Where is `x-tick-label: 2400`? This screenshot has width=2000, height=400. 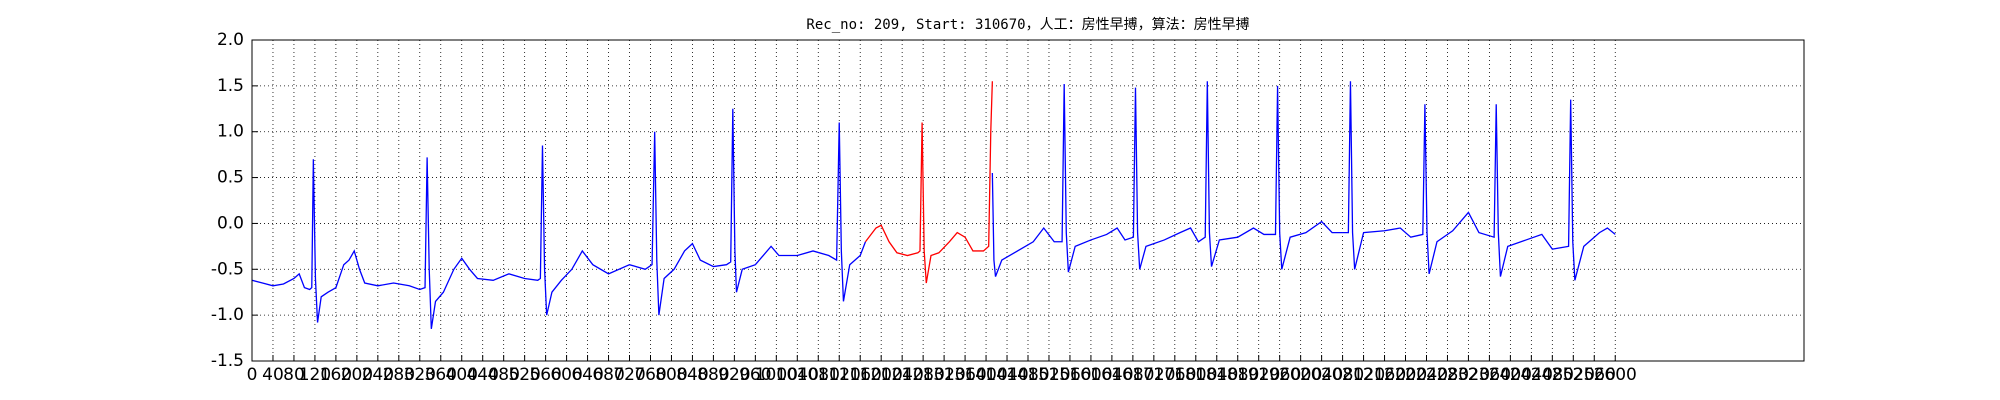 x-tick-label: 2400 is located at coordinates (1510, 375).